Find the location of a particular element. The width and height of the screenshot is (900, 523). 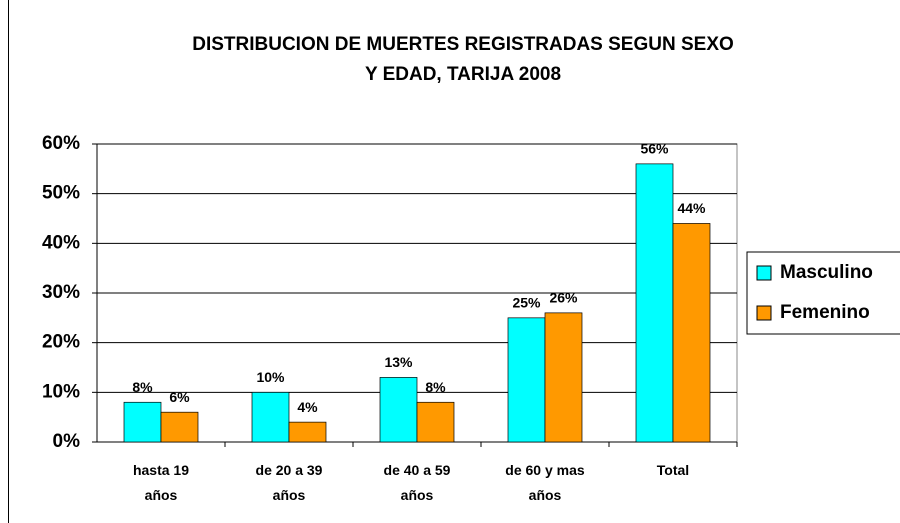

x-tick-label: hasta 19 años is located at coordinates (161, 482).